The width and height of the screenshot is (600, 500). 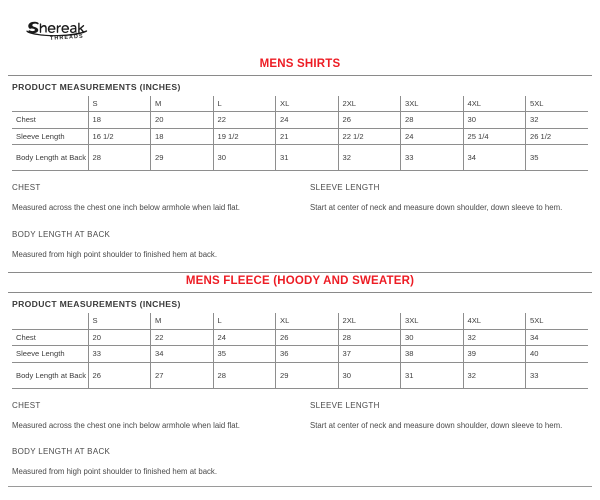 What do you see at coordinates (300, 486) in the screenshot?
I see `document-footer-divider` at bounding box center [300, 486].